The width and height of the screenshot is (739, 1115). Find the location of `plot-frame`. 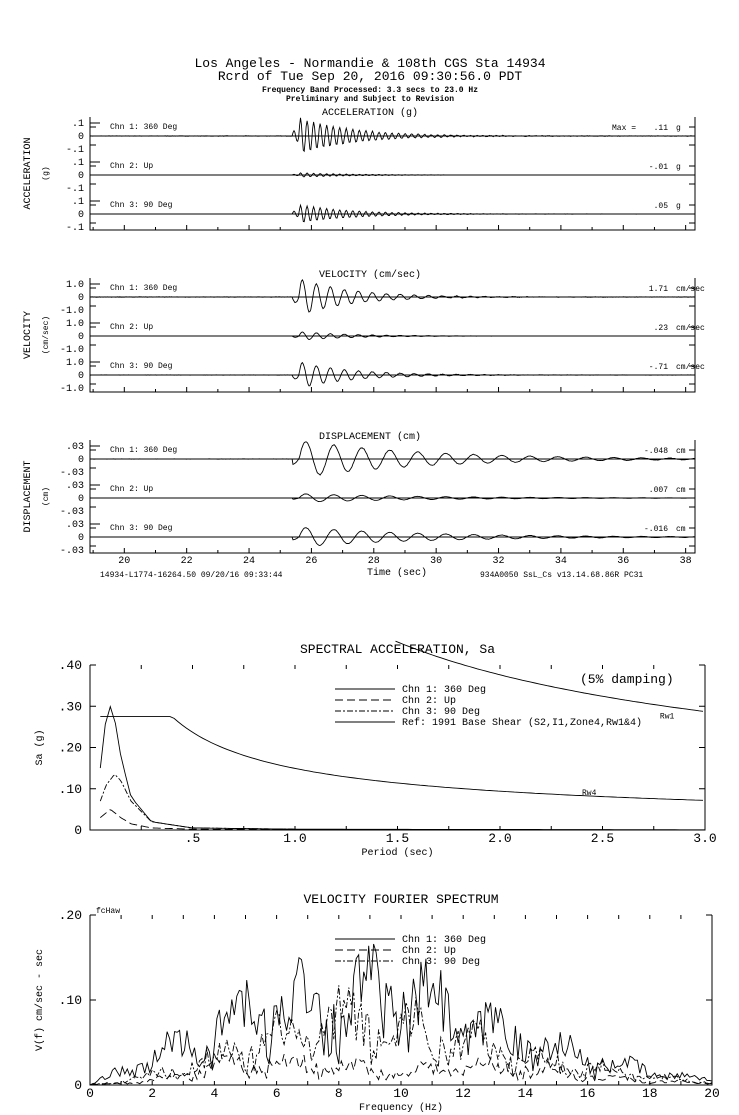

plot-frame is located at coordinates (397, 748).